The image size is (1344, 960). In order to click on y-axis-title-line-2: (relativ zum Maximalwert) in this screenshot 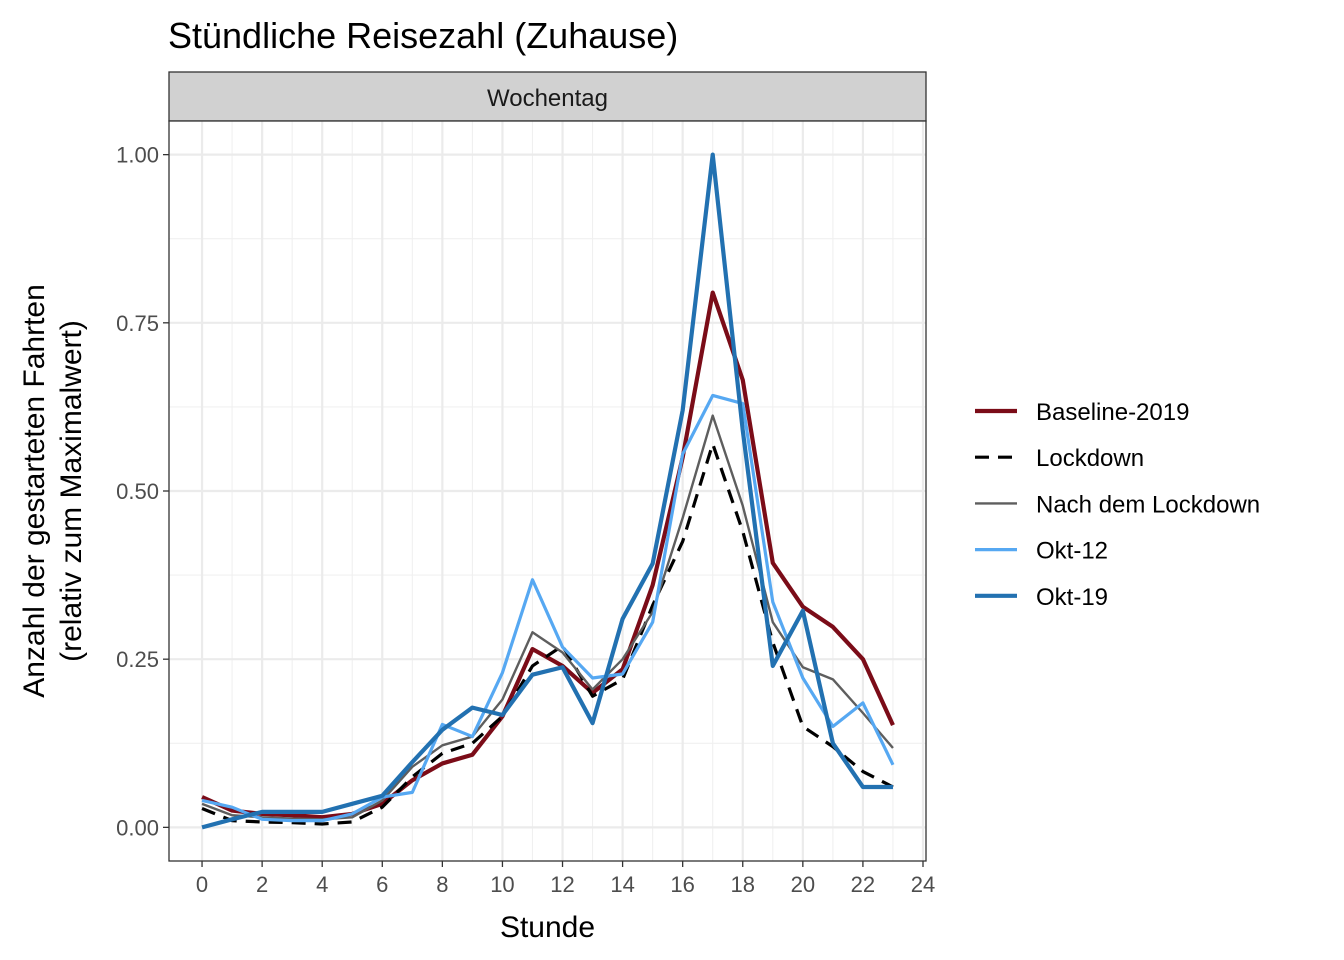, I will do `click(71, 491)`.